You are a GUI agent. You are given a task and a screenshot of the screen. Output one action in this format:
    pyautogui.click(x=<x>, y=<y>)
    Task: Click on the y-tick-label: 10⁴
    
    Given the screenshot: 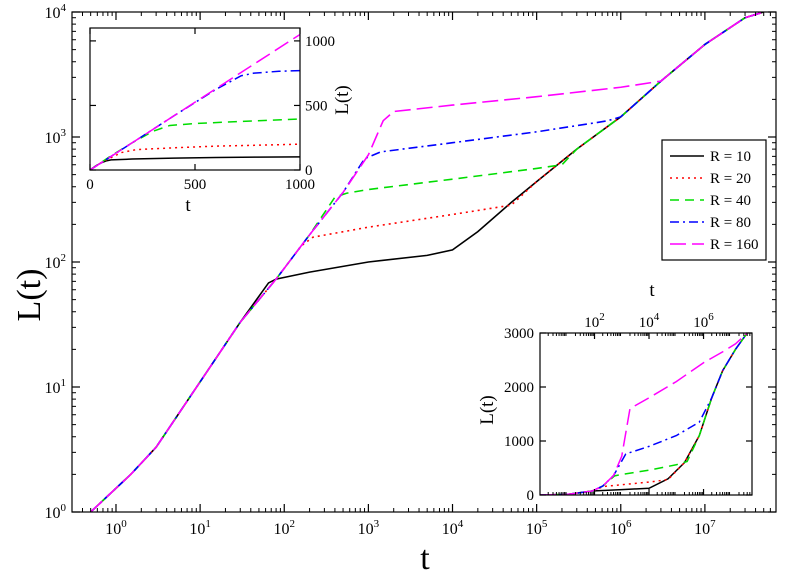 What is the action you would take?
    pyautogui.click(x=56, y=12)
    